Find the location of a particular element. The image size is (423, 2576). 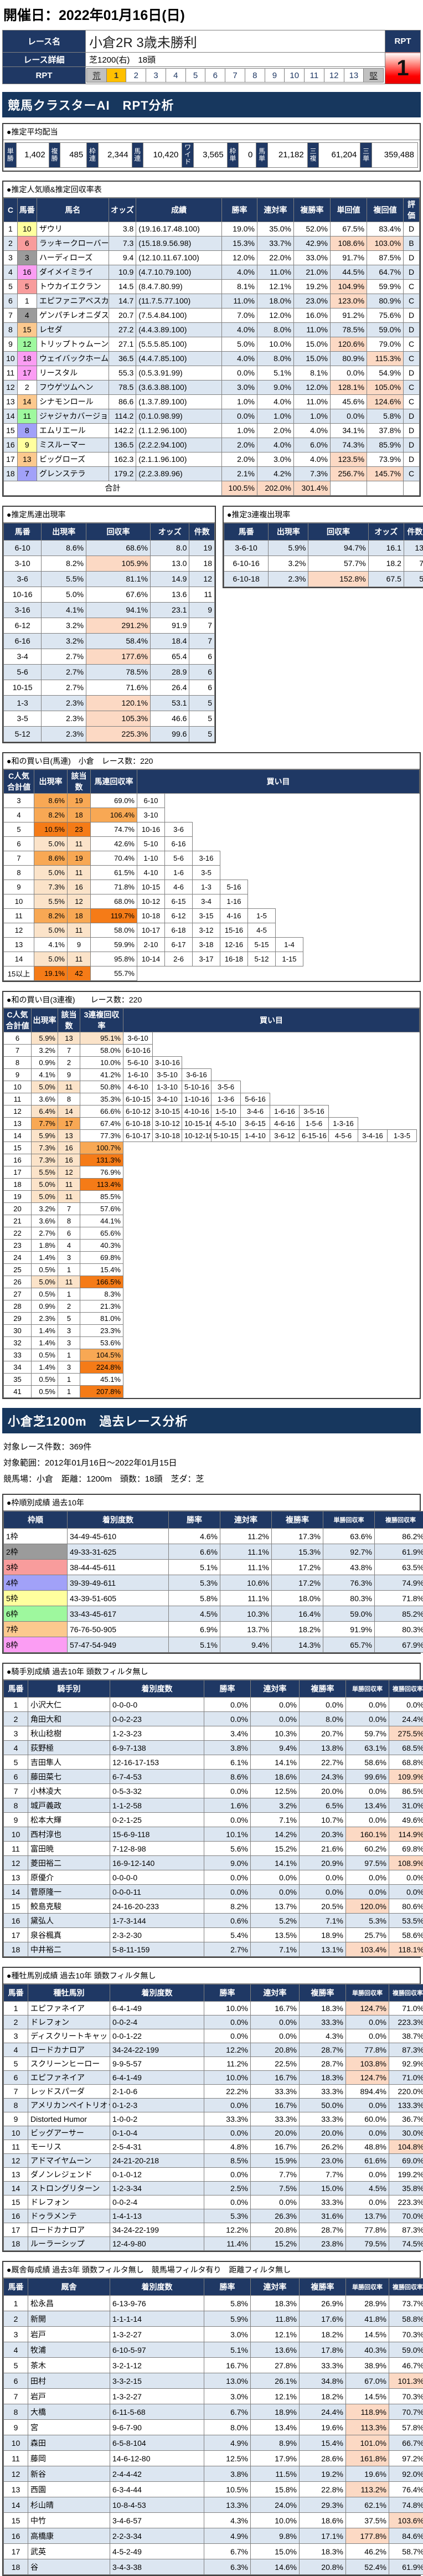

cell: 79.5% is located at coordinates (367, 2244).